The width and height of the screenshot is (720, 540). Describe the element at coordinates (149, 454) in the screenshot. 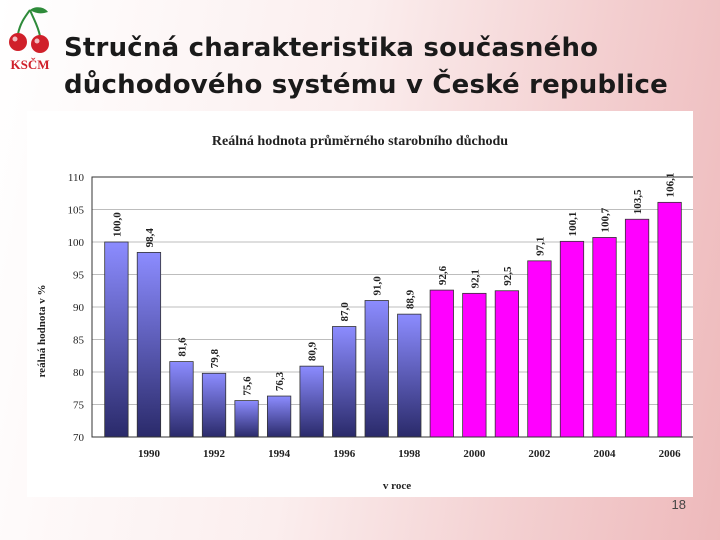

I see `x-tick-label: 1990` at that location.